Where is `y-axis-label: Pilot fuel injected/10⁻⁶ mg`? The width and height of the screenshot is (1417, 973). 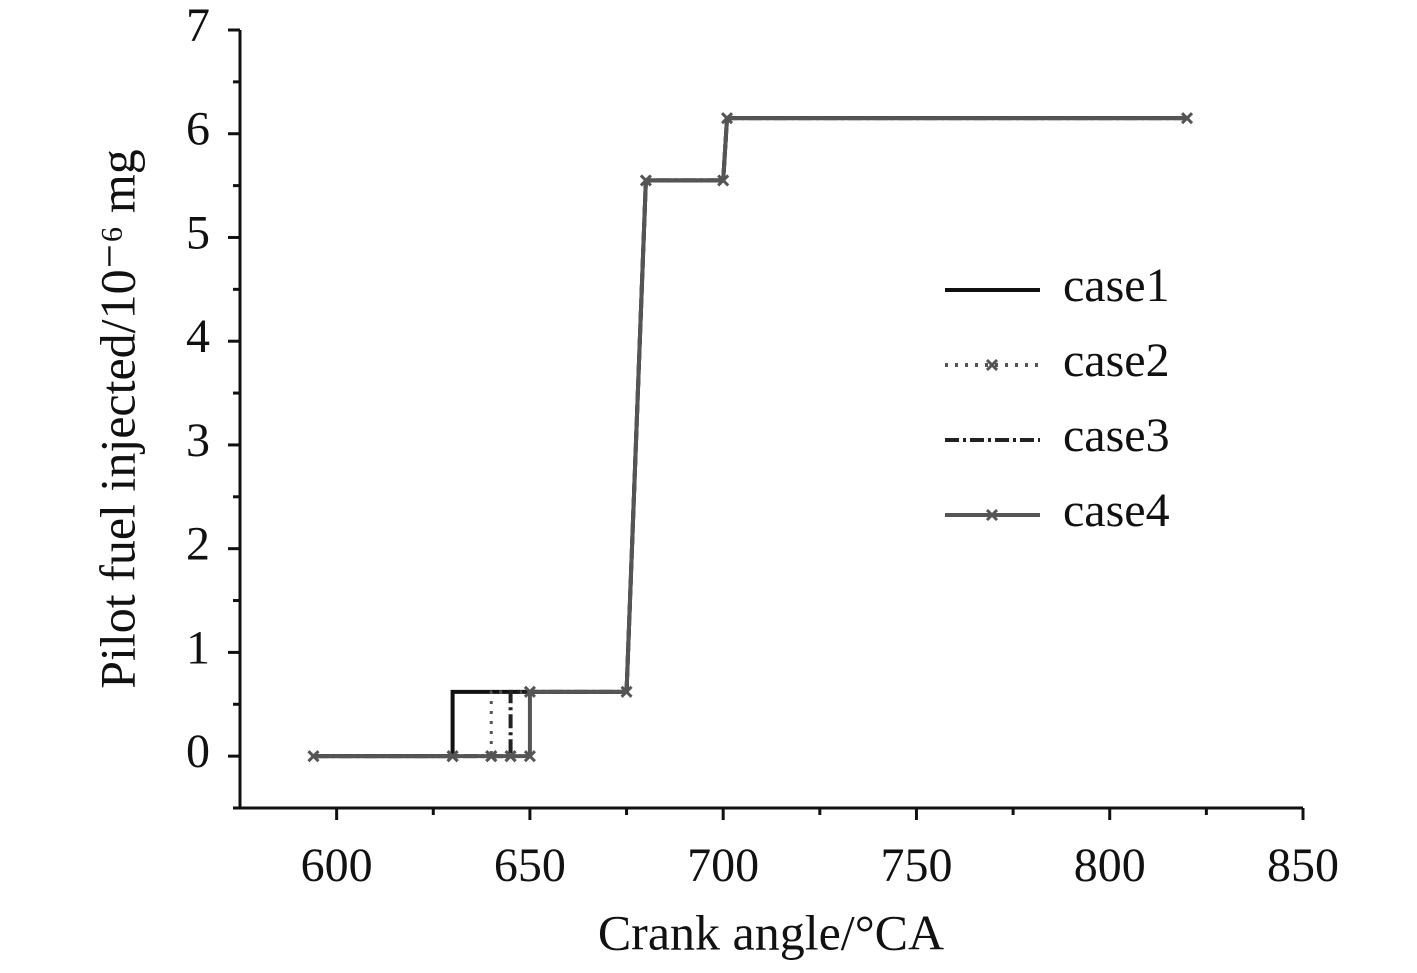
y-axis-label: Pilot fuel injected/10⁻⁶ mg is located at coordinates (117, 419).